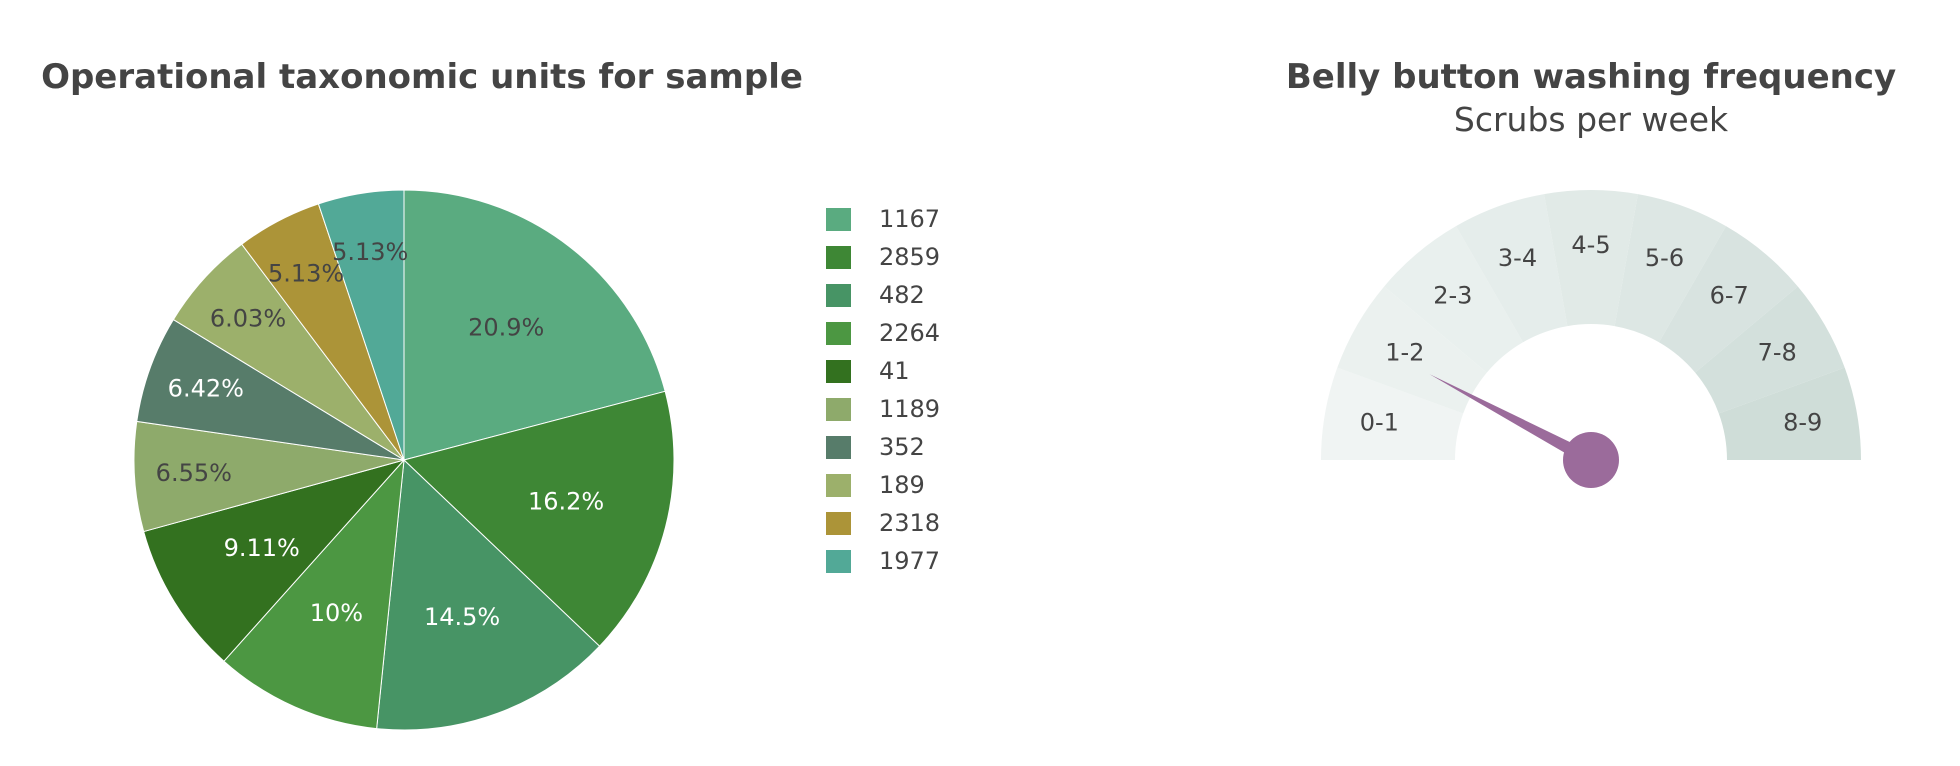  I want to click on legend-item-1977: 1977, so click(883, 561).